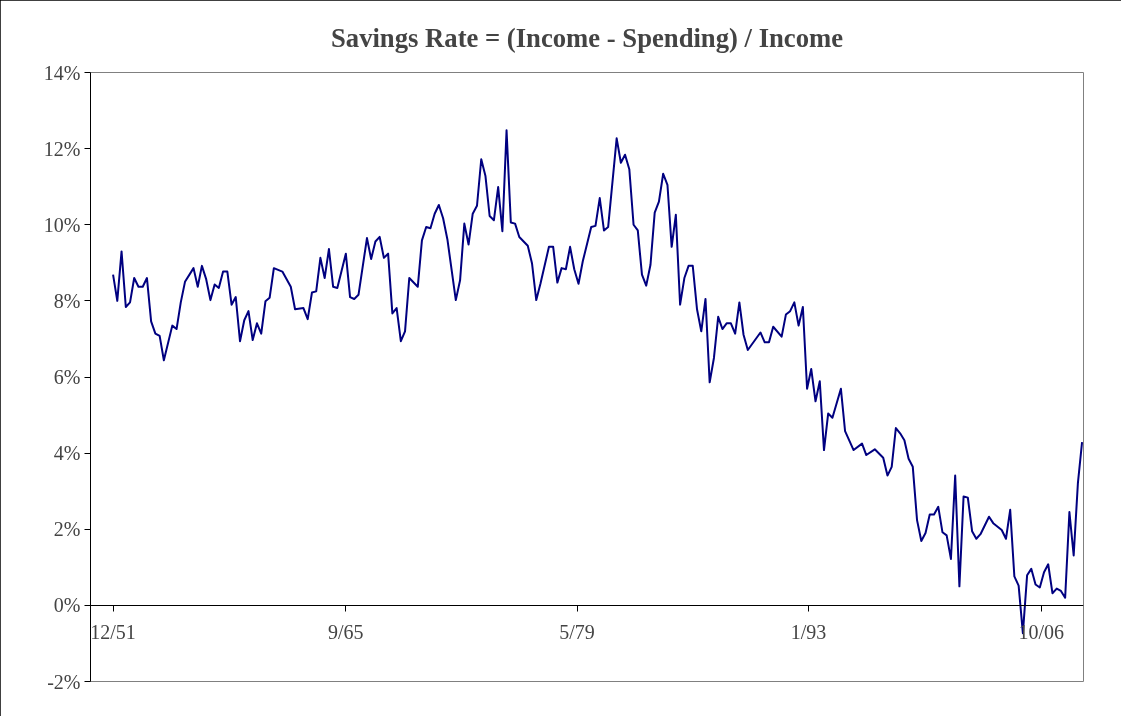 This screenshot has height=716, width=1121. What do you see at coordinates (67, 300) in the screenshot?
I see `y-tick-label: 8%` at bounding box center [67, 300].